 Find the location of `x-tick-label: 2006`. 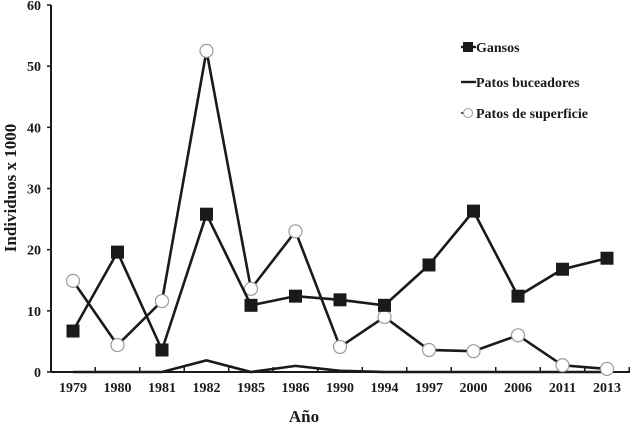

x-tick-label: 2006 is located at coordinates (518, 388).